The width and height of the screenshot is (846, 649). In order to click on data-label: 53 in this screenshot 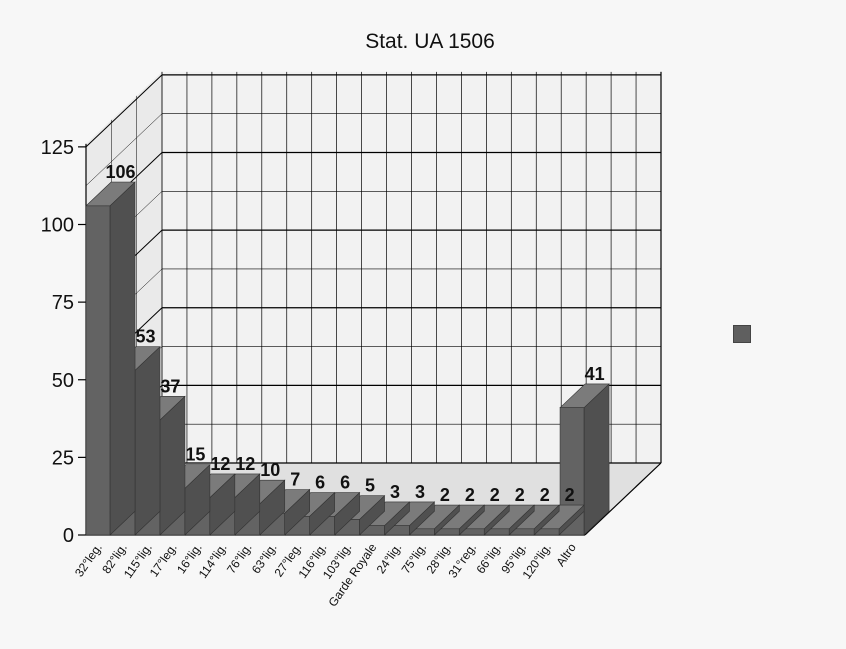, I will do `click(145, 337)`.